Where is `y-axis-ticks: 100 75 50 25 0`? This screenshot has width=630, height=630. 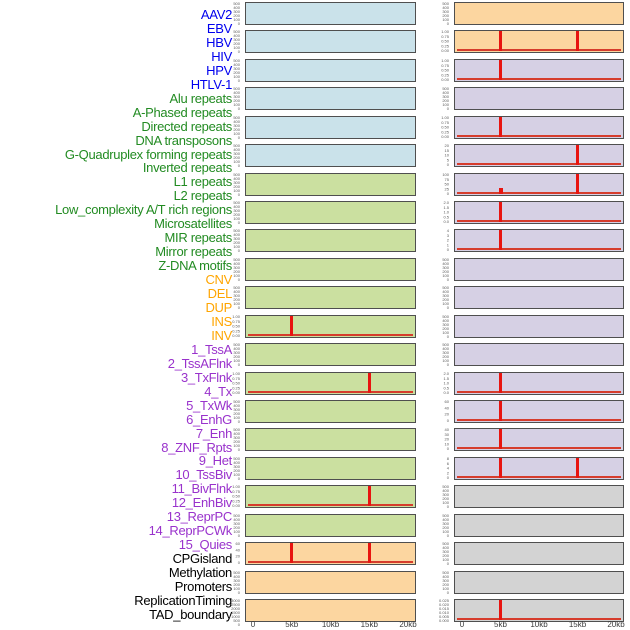 y-axis-ticks: 100 75 50 25 0 is located at coordinates (441, 184).